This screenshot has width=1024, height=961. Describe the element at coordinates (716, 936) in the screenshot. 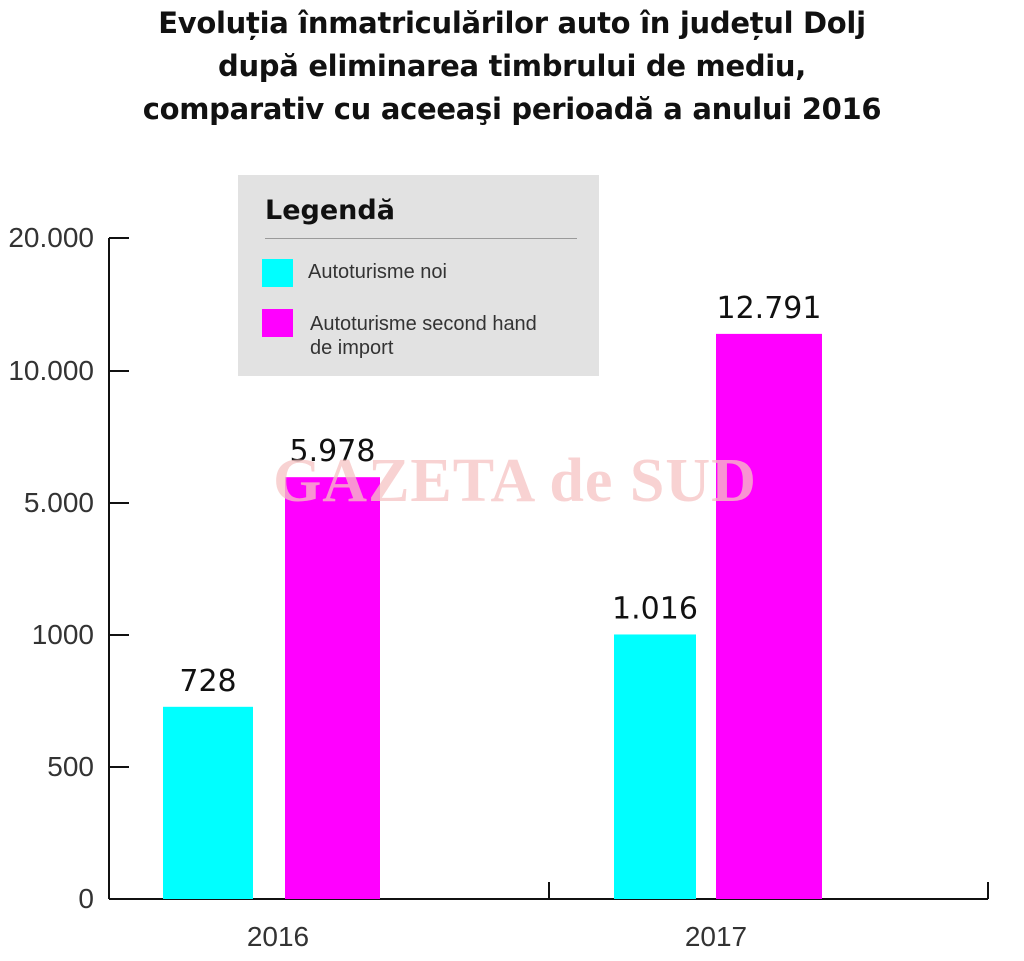

I see `x-category-label: 2017` at that location.